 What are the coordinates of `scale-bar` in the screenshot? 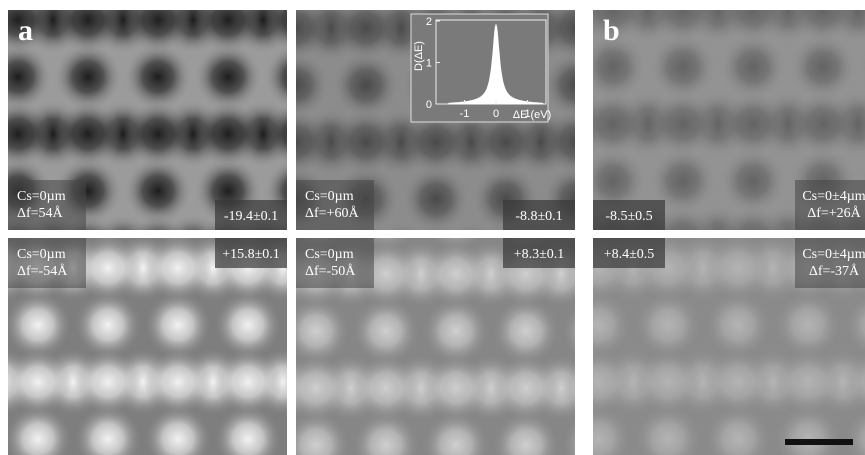 It's located at (819, 442).